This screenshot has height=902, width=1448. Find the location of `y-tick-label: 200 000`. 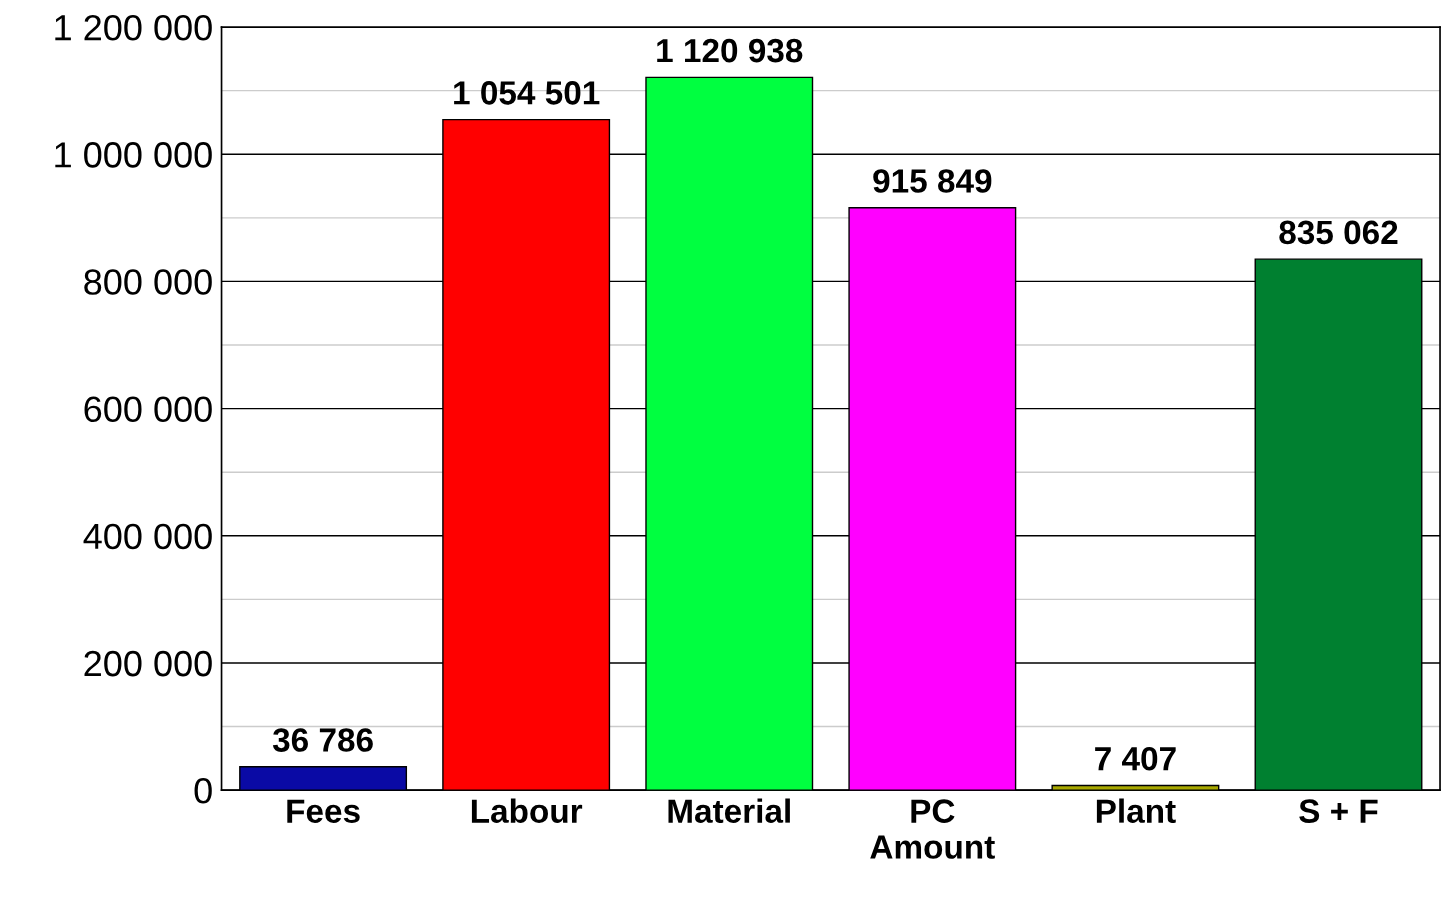

y-tick-label: 200 000 is located at coordinates (148, 663).